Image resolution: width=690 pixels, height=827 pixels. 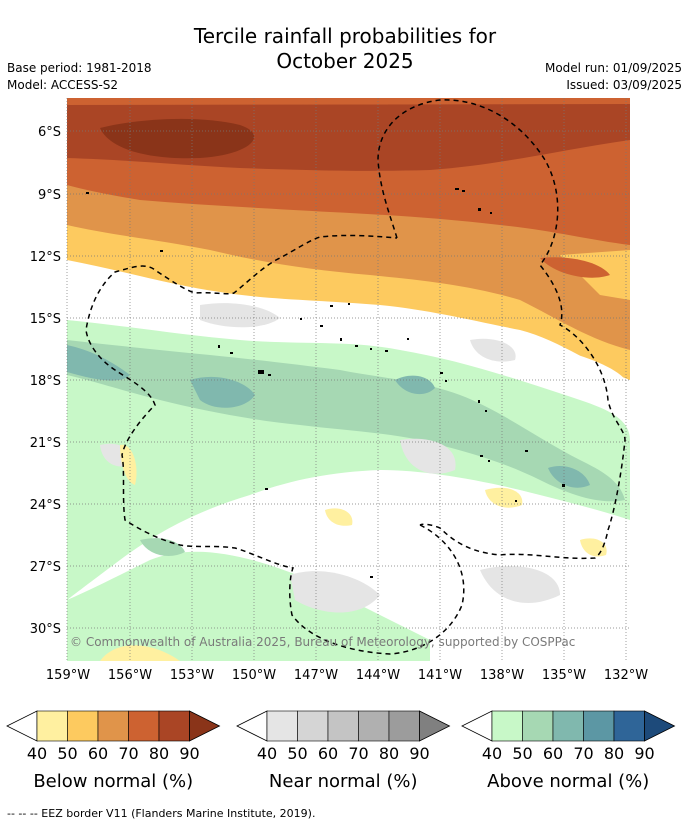 I want to click on lat-label: 27°S, so click(x=45, y=567).